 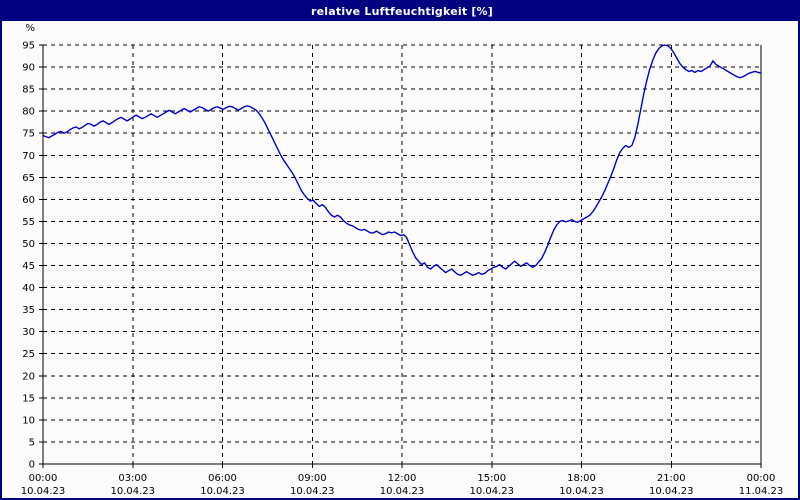 What do you see at coordinates (28, 68) in the screenshot?
I see `y-tick-label: 90` at bounding box center [28, 68].